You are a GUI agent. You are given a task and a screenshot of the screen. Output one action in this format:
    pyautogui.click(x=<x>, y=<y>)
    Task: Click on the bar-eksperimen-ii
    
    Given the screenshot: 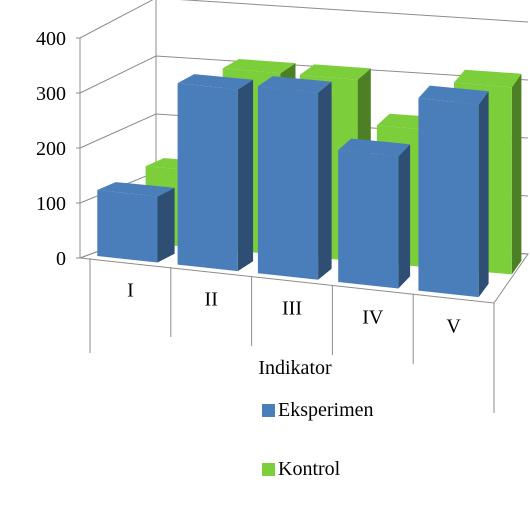 What is the action you would take?
    pyautogui.click(x=215, y=173)
    